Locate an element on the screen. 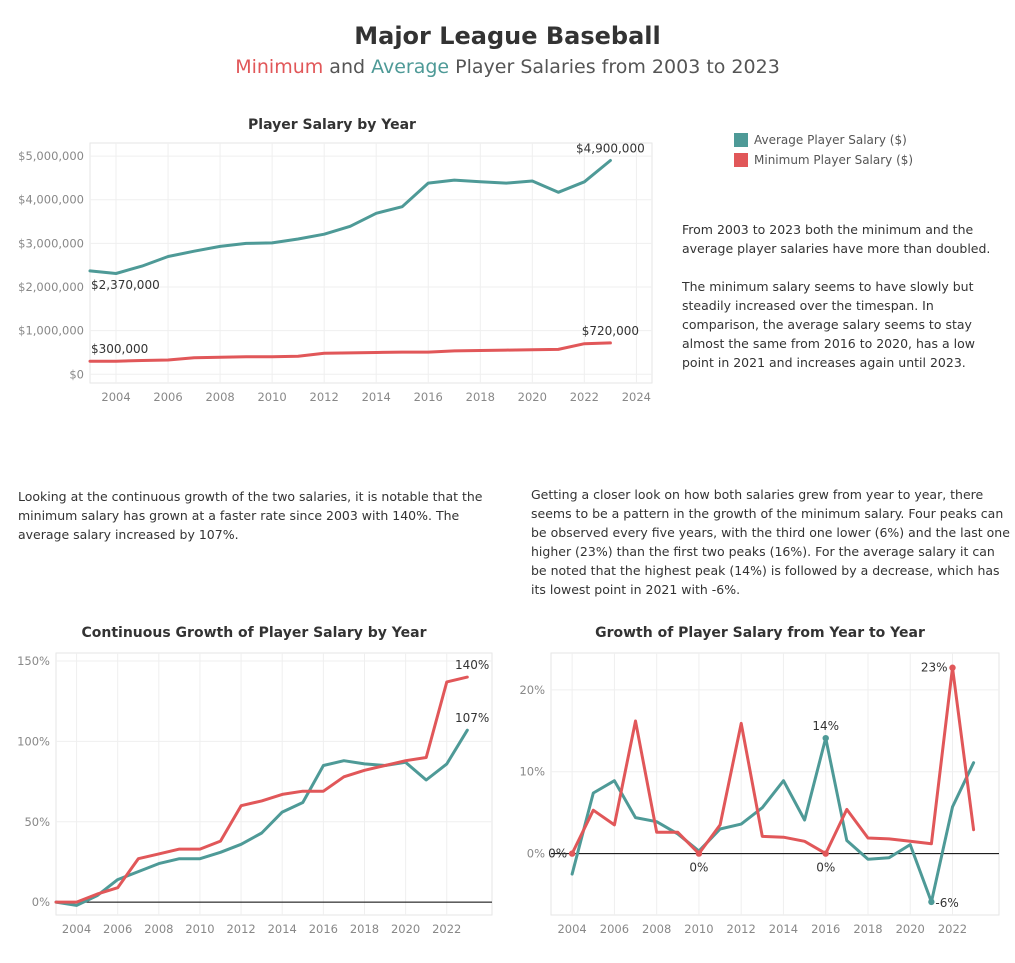  data-label: 107% is located at coordinates (472, 718).